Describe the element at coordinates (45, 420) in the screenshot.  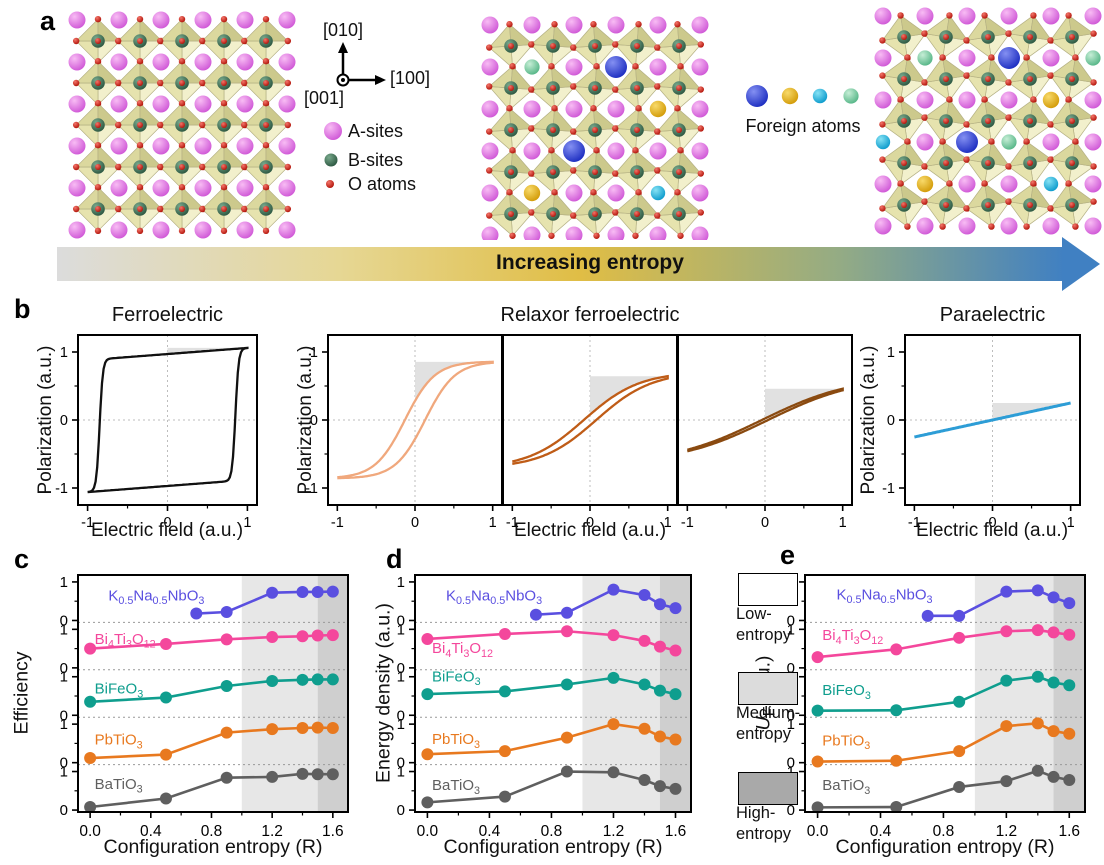
I see `b-ylabel-1: Polarization (a.u.)` at that location.